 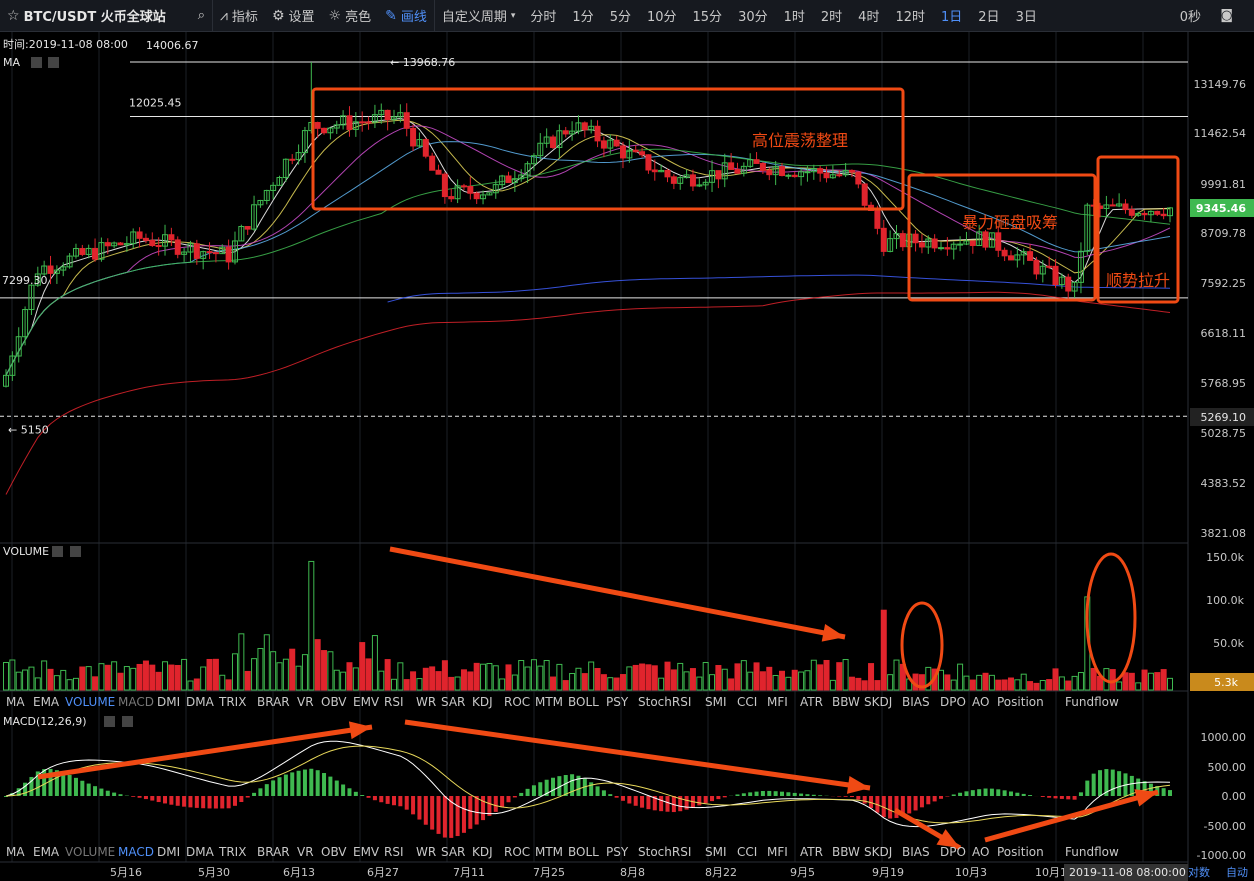 I want to click on period-5: 30分, so click(x=753, y=17).